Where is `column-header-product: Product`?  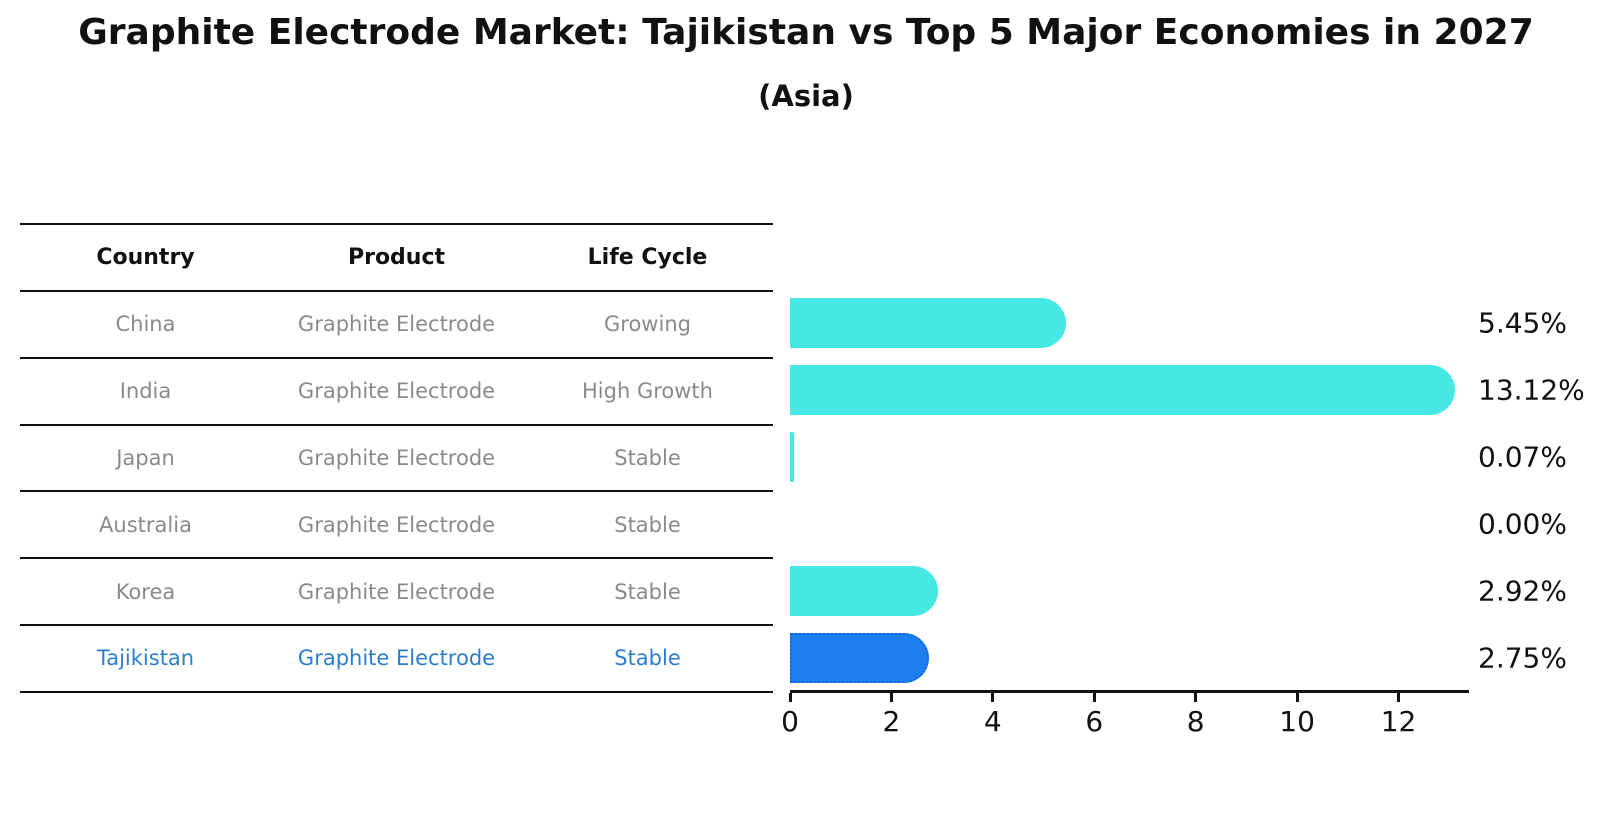 column-header-product: Product is located at coordinates (396, 257).